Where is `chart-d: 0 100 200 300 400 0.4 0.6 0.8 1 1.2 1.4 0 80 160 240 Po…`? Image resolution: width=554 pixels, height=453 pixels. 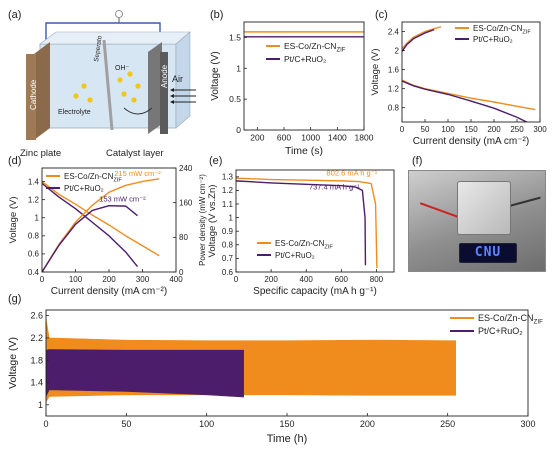 chart-d: 0 100 200 300 400 0.4 0.6 0.8 1 1.2 1.4 0 80 160 240 Po… is located at coordinates (107, 230).